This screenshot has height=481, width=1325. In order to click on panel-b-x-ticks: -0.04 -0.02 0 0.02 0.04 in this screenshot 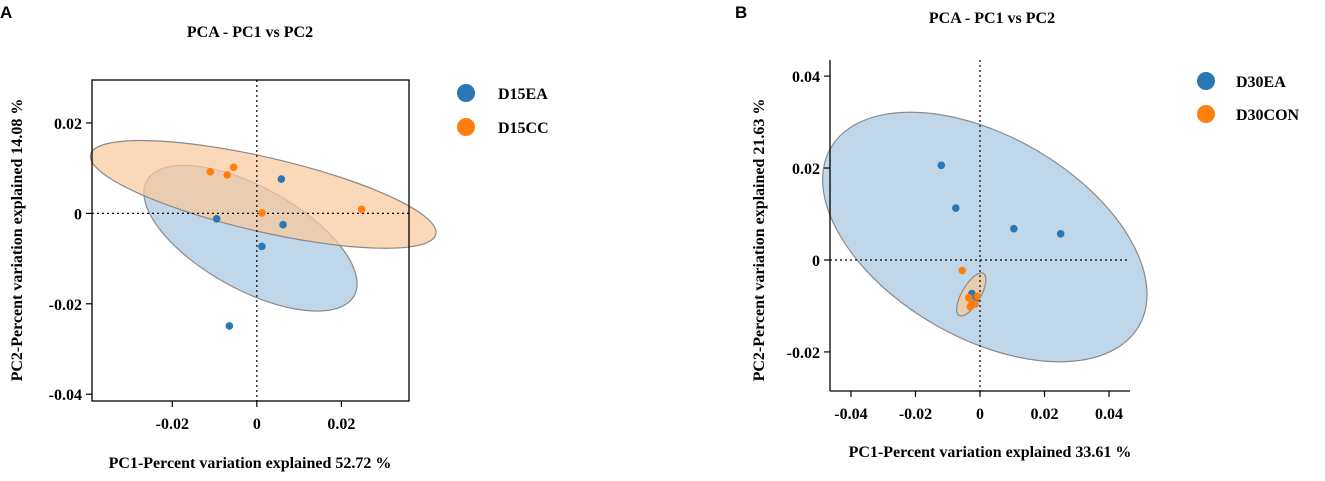, I will do `click(978, 407)`.